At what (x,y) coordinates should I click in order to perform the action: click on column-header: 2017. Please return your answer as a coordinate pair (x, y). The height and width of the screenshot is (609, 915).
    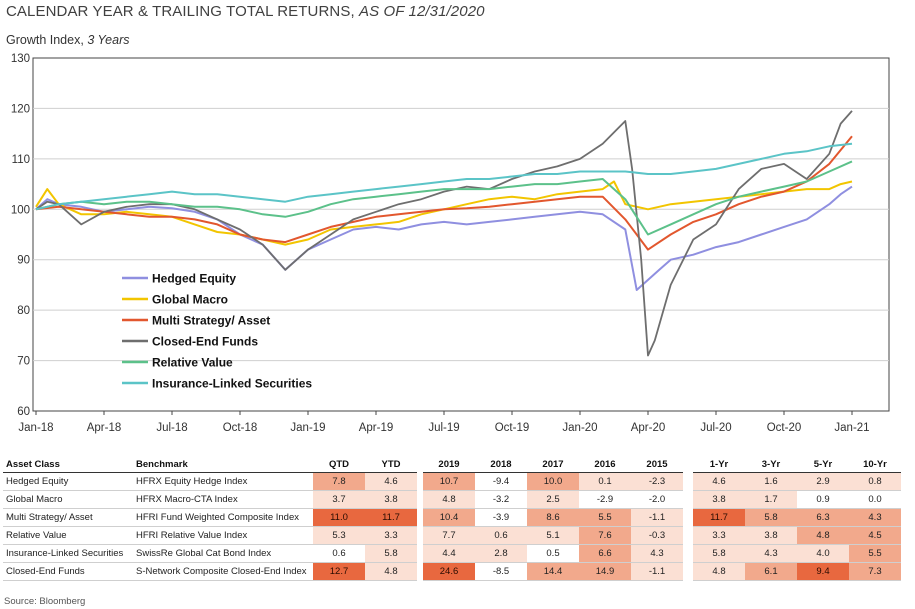
    Looking at the image, I should click on (553, 465).